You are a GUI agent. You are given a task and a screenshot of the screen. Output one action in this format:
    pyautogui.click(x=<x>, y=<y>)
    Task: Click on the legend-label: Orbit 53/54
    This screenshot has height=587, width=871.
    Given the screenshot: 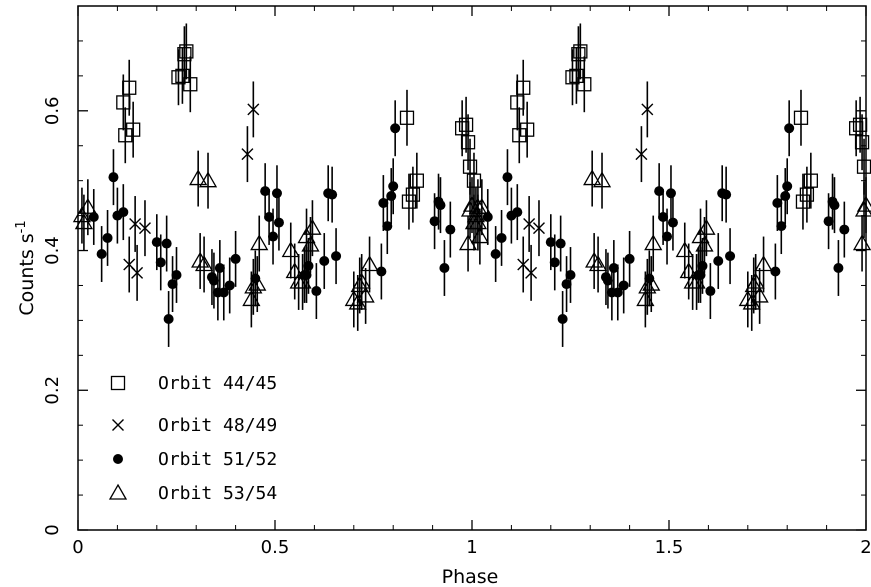 What is the action you would take?
    pyautogui.click(x=217, y=493)
    